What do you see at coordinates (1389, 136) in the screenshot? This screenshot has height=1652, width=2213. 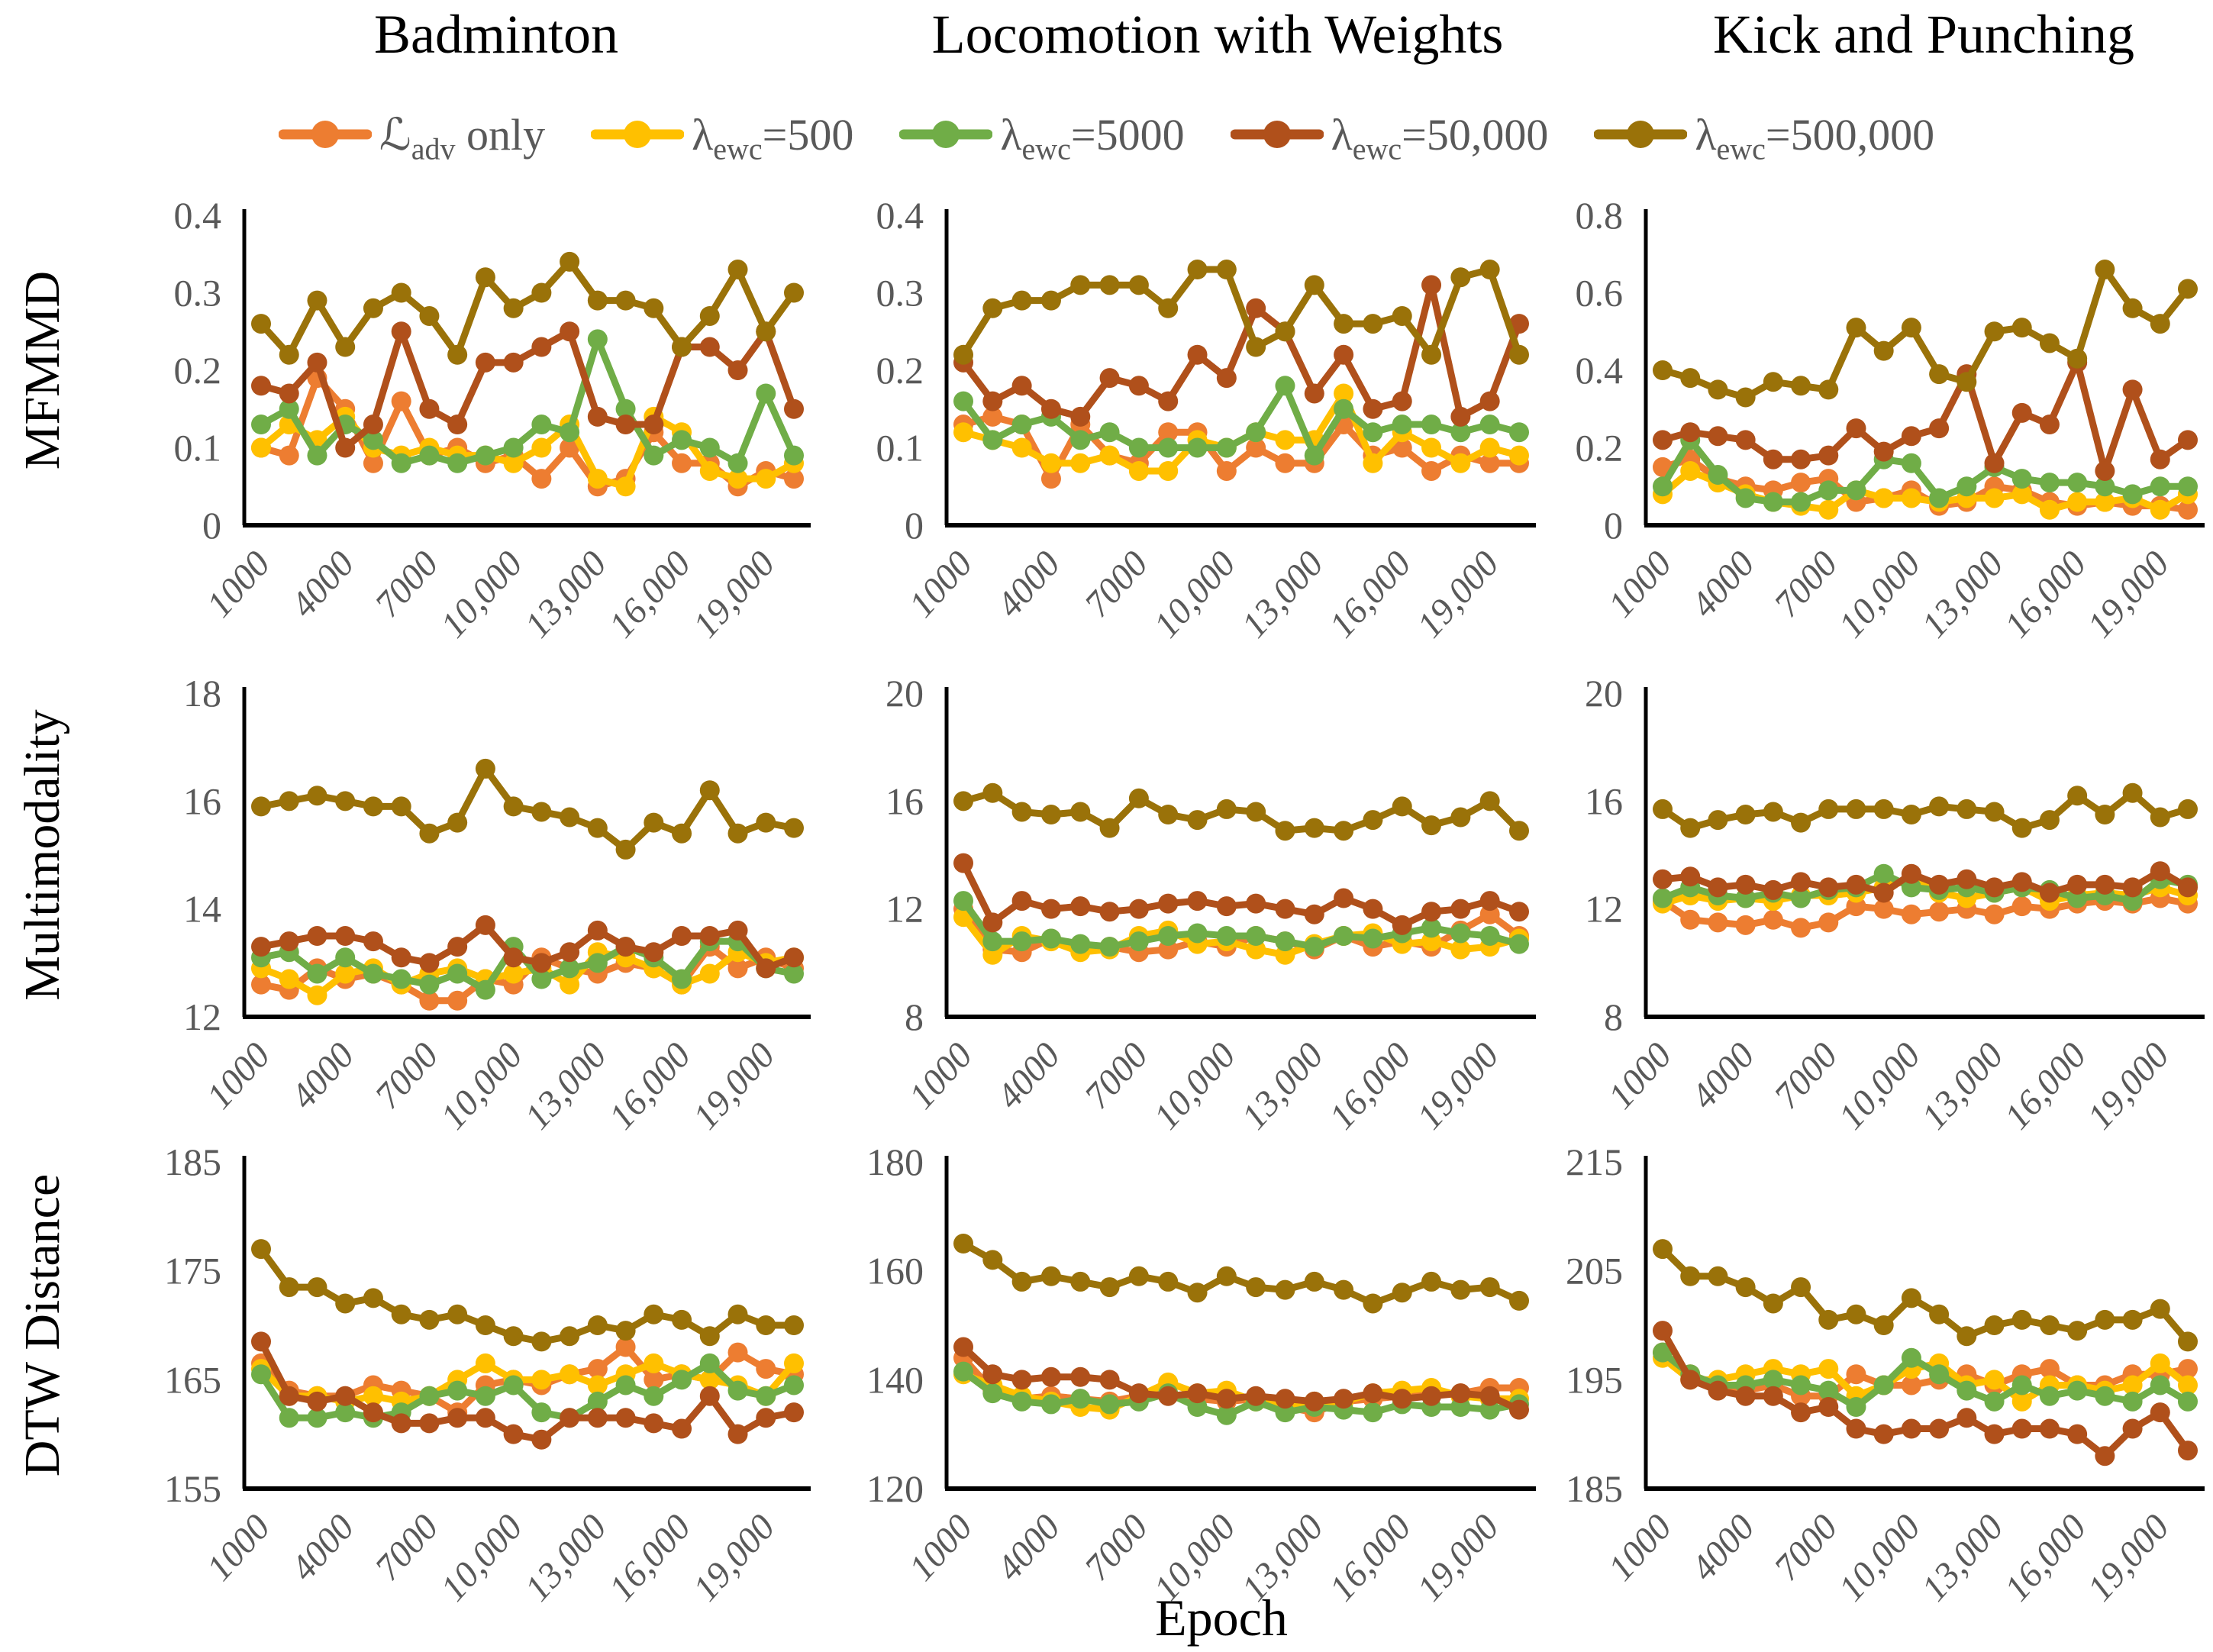 I see `legend-item-ewc-50000: λewc=50,000` at bounding box center [1389, 136].